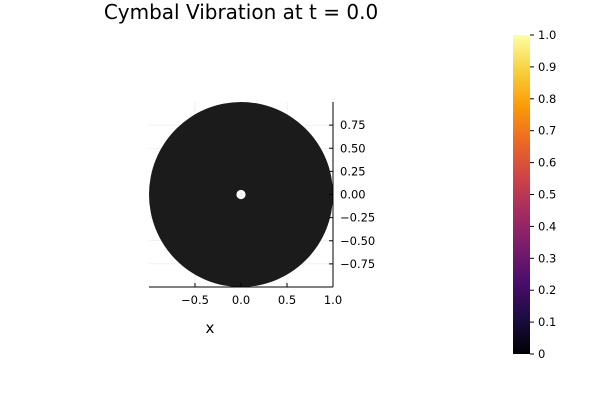 The height and width of the screenshot is (400, 600). What do you see at coordinates (357, 241) in the screenshot?
I see `y-tick-label-5: −0.50` at bounding box center [357, 241].